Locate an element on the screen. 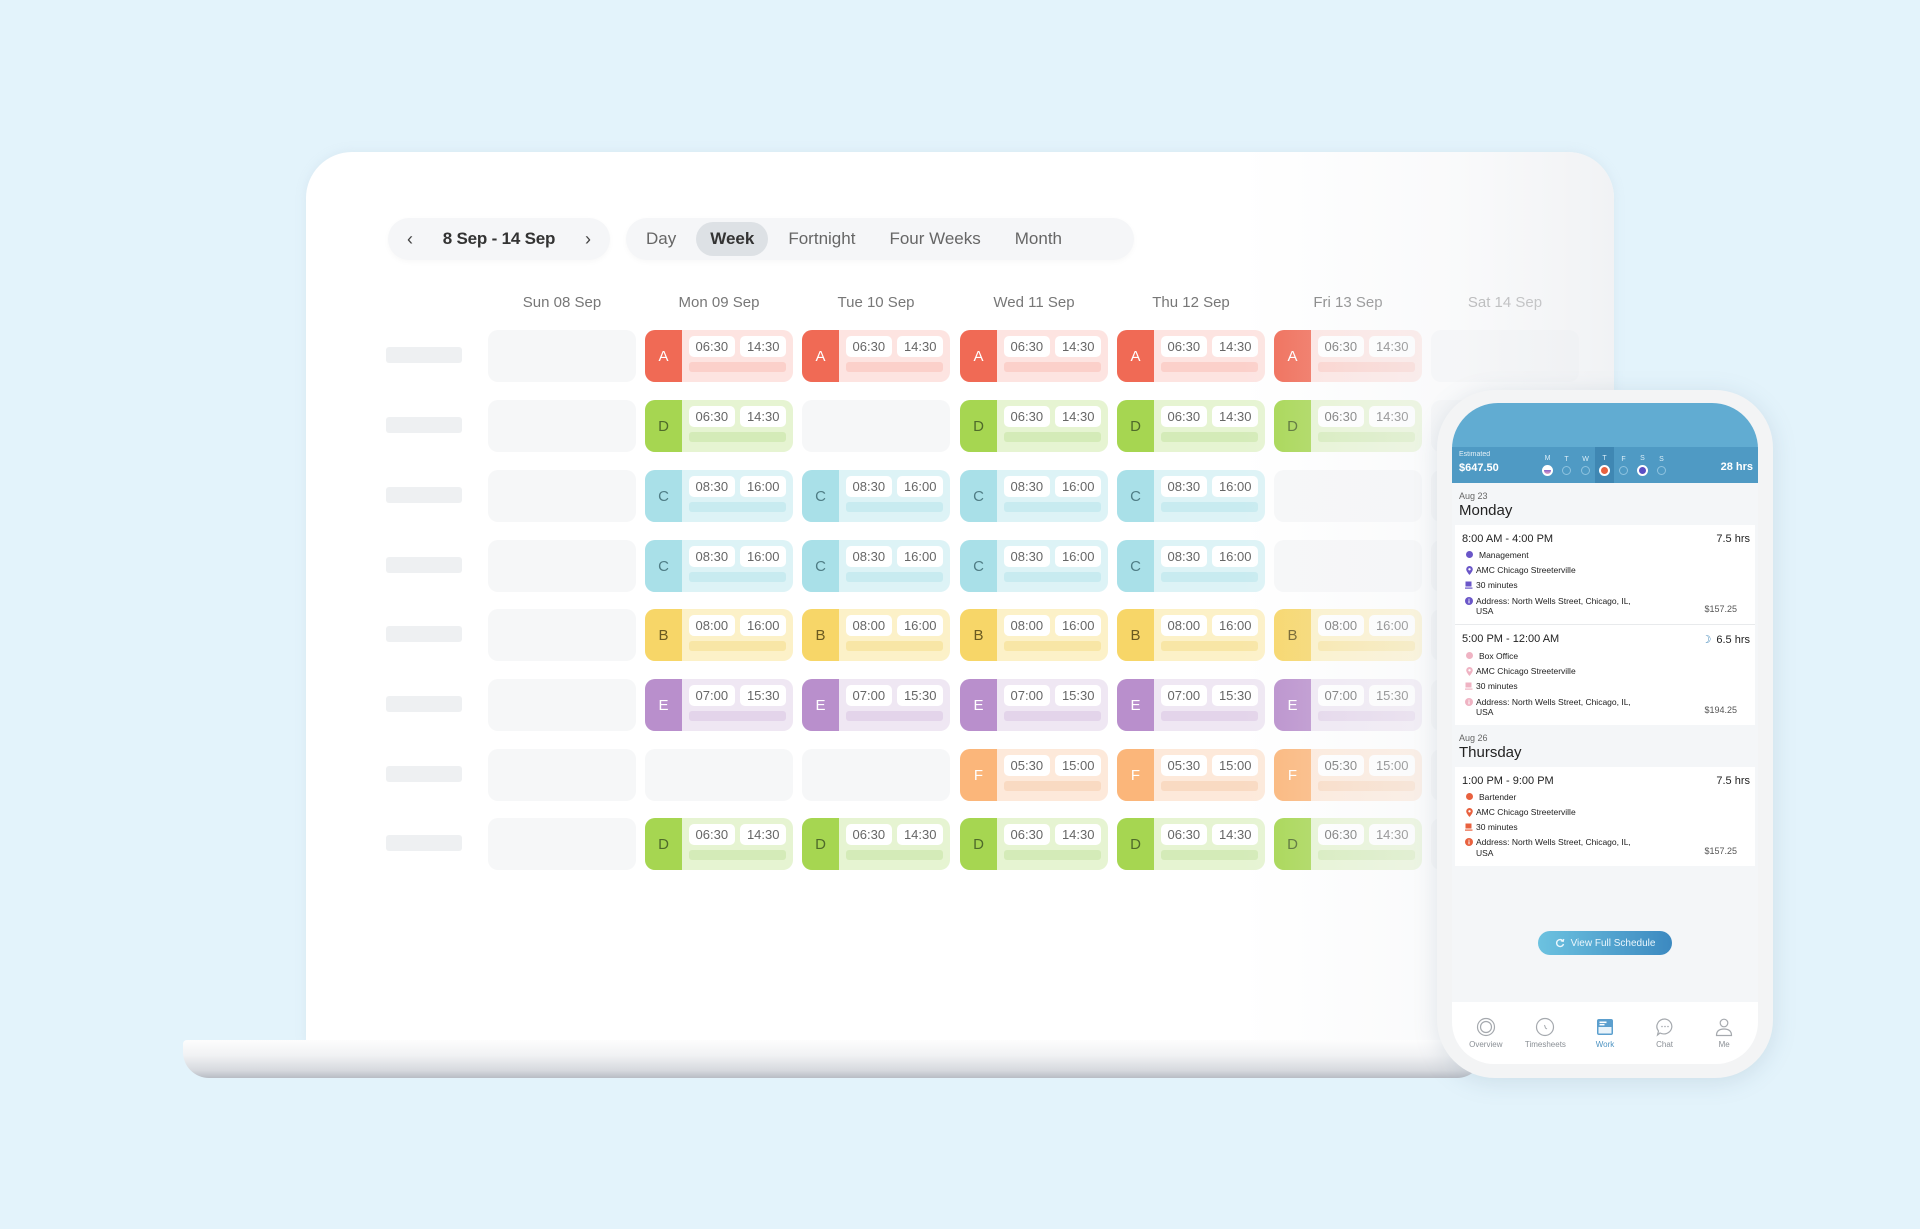  week-day: M is located at coordinates (1547, 465).